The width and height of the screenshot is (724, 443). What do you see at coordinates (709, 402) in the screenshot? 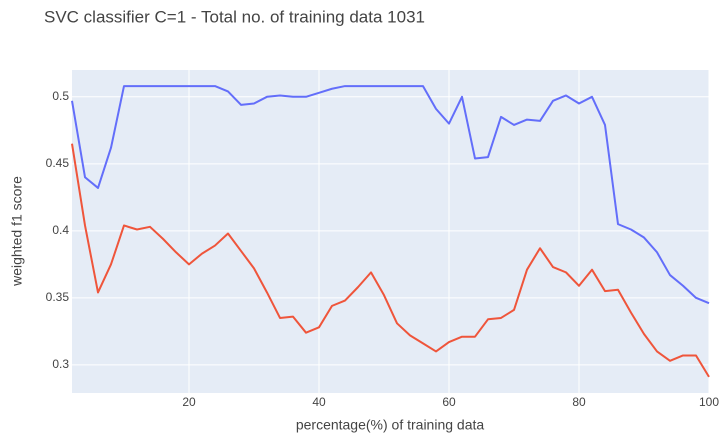
I see `x-tick-label: 100` at bounding box center [709, 402].